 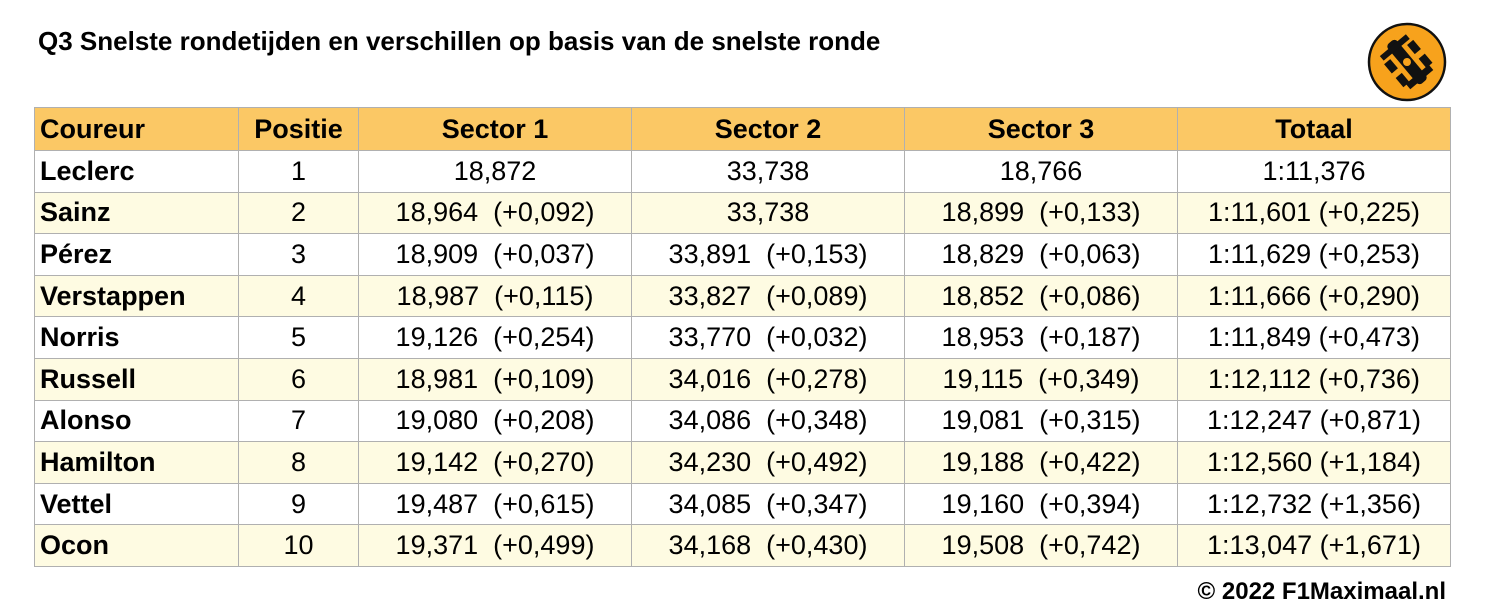 What do you see at coordinates (298, 545) in the screenshot?
I see `cell: 10` at bounding box center [298, 545].